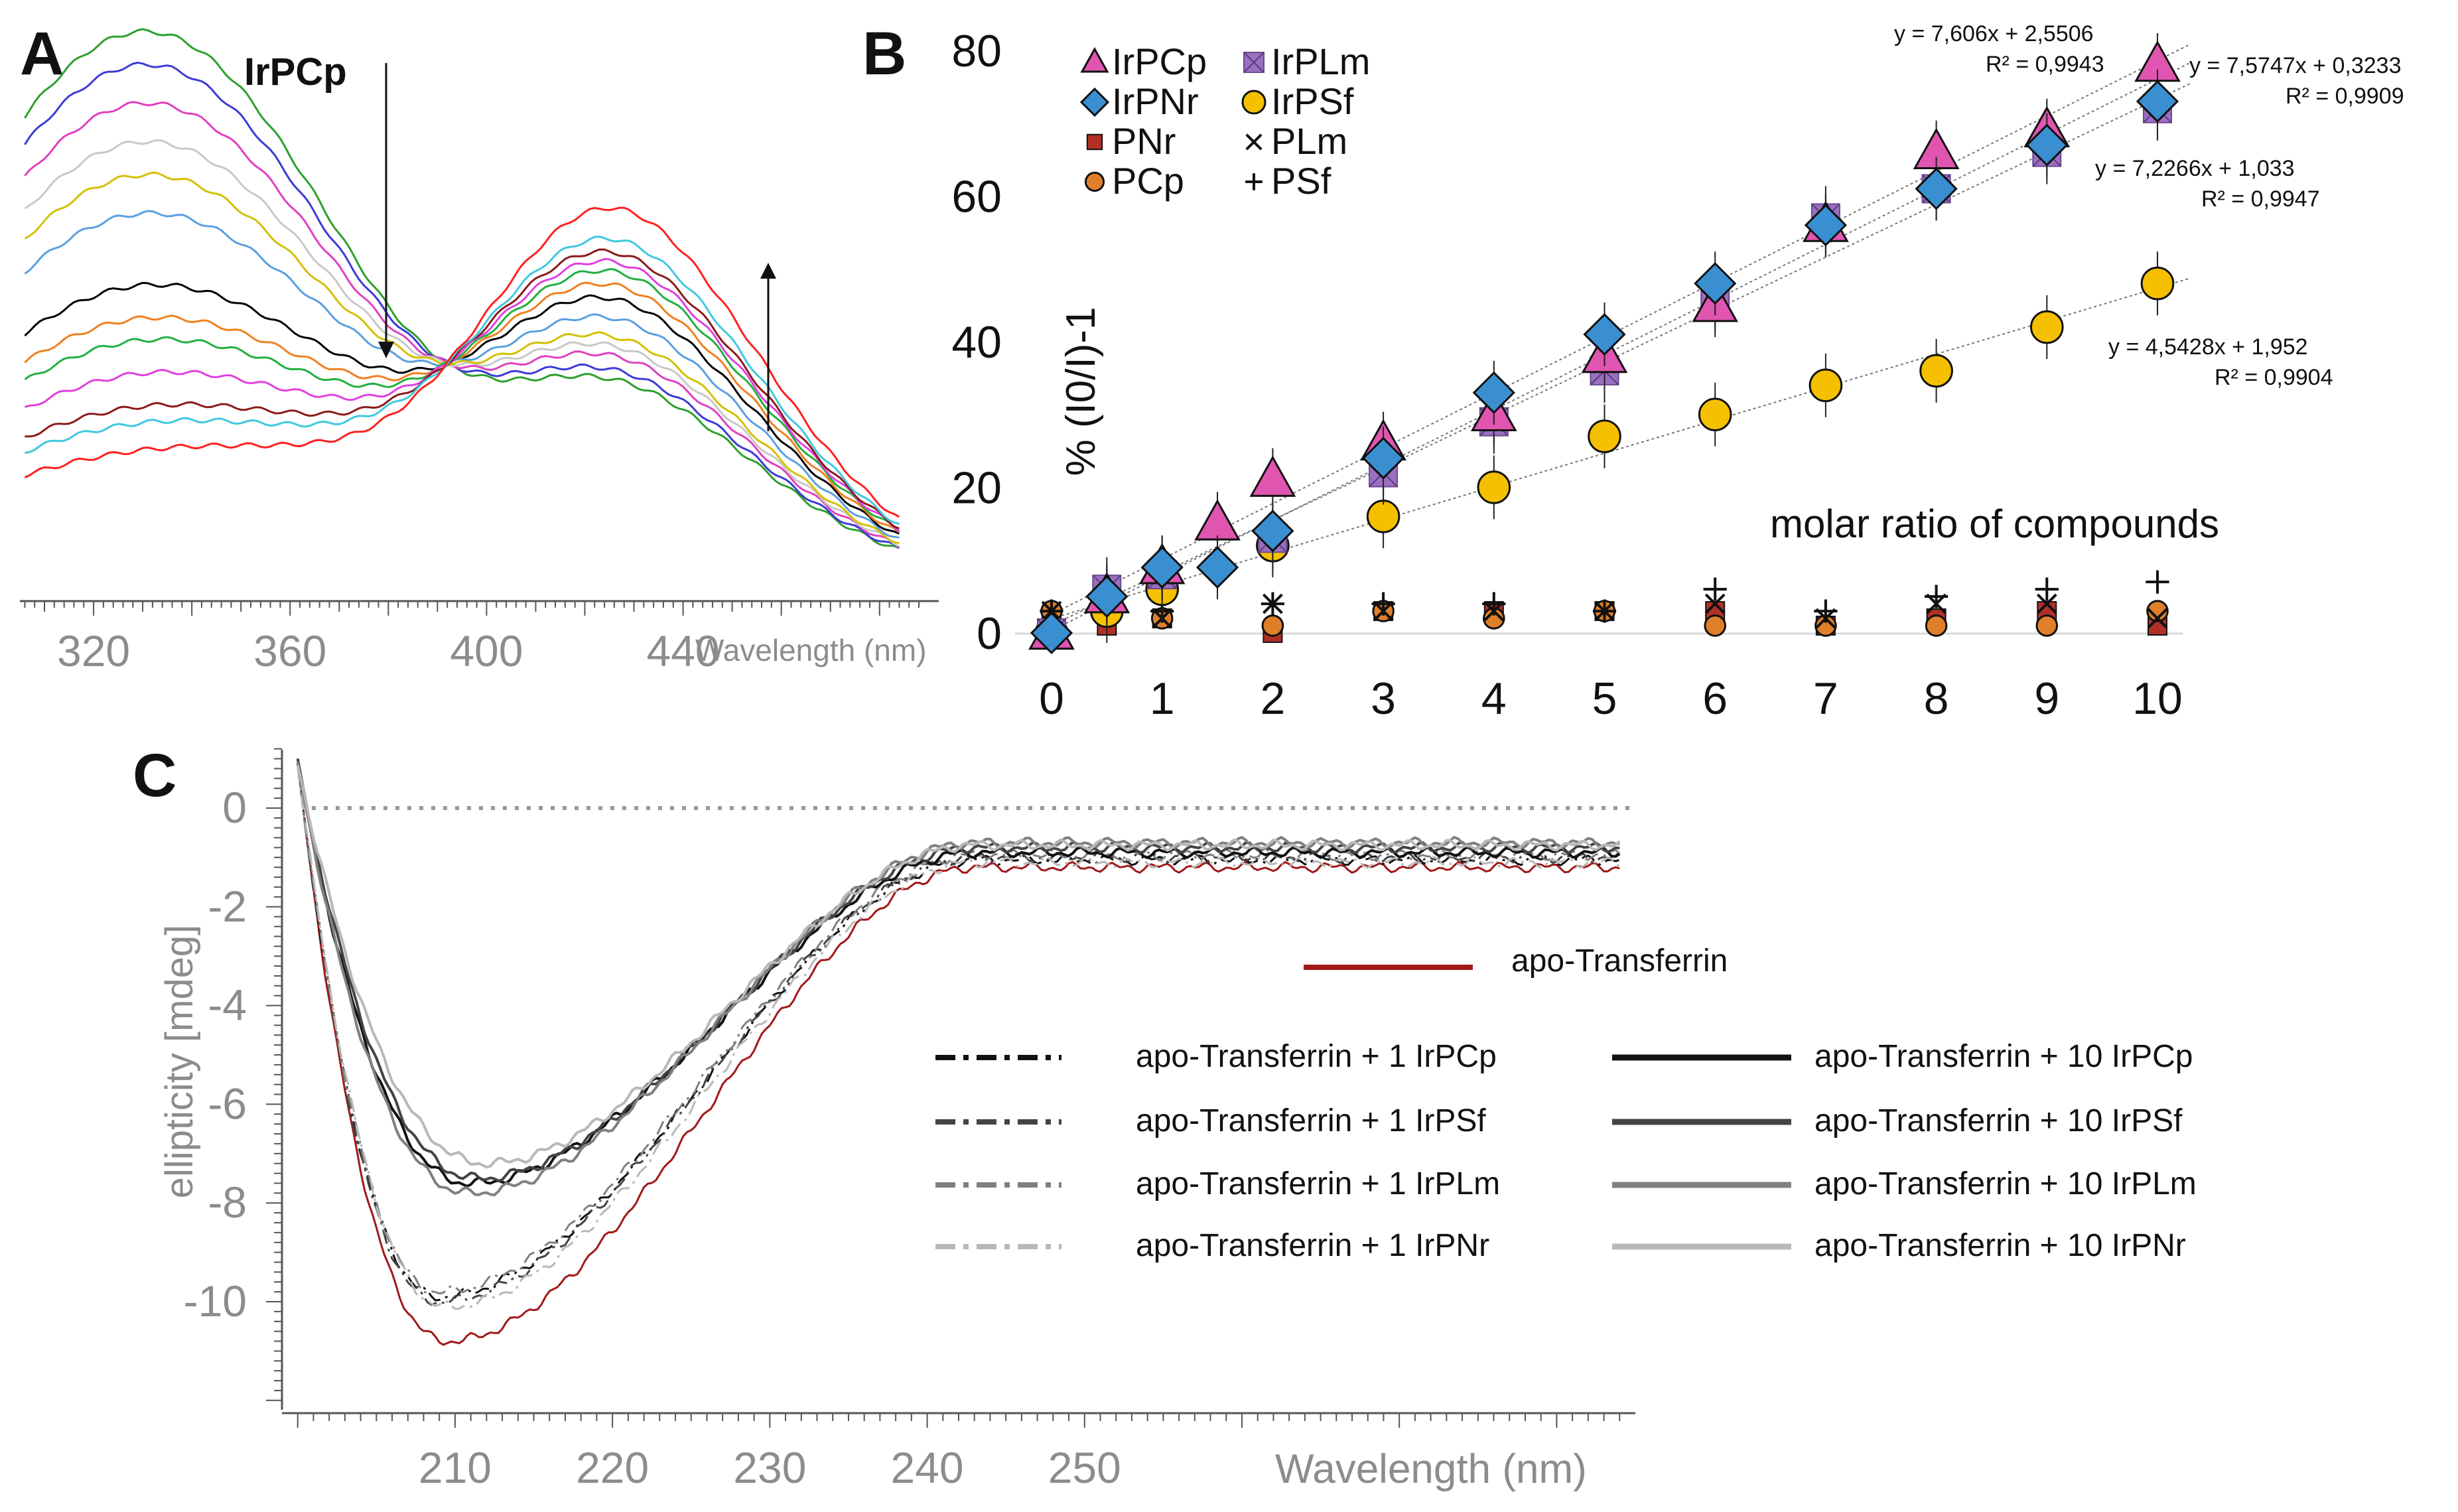 The width and height of the screenshot is (2458, 1512). Describe the element at coordinates (295, 72) in the screenshot. I see `panel-a-title: IrPCp` at that location.